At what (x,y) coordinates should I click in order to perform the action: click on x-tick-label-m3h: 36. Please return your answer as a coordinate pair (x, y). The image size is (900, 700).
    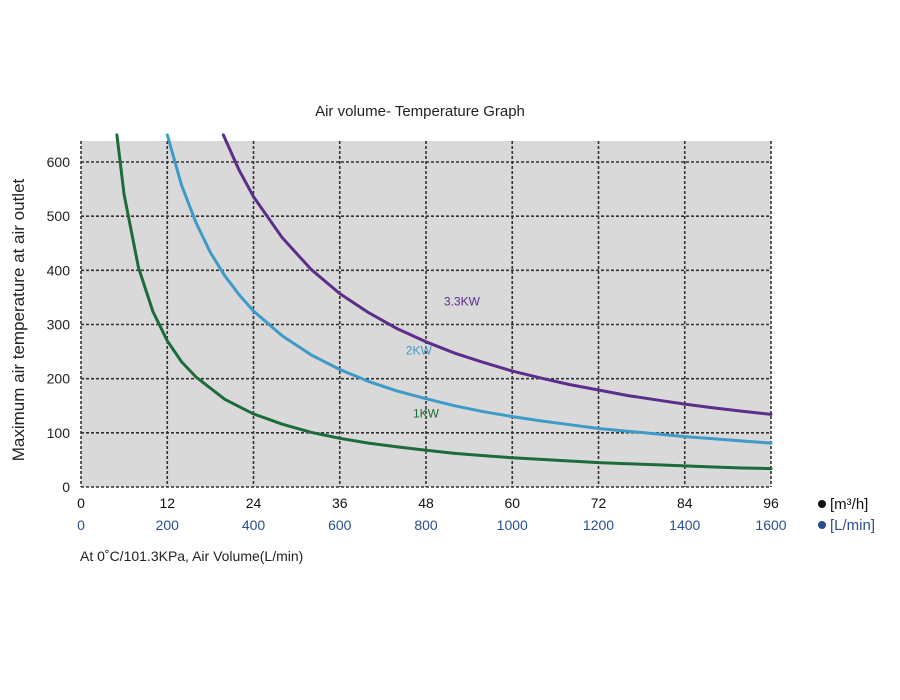
    Looking at the image, I should click on (340, 503).